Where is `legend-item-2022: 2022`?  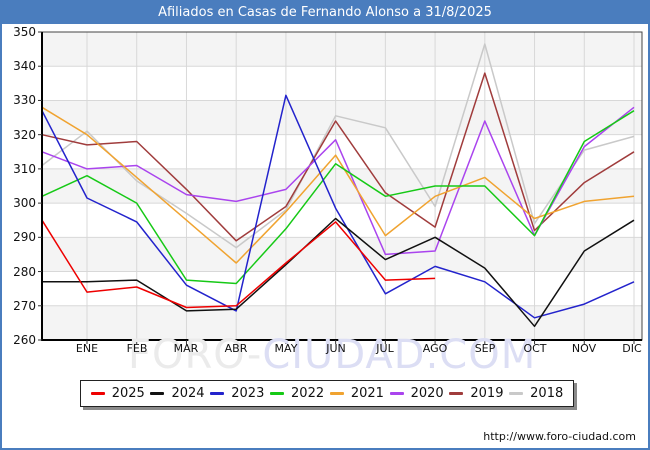 legend-item-2022: 2022 is located at coordinates (297, 393).